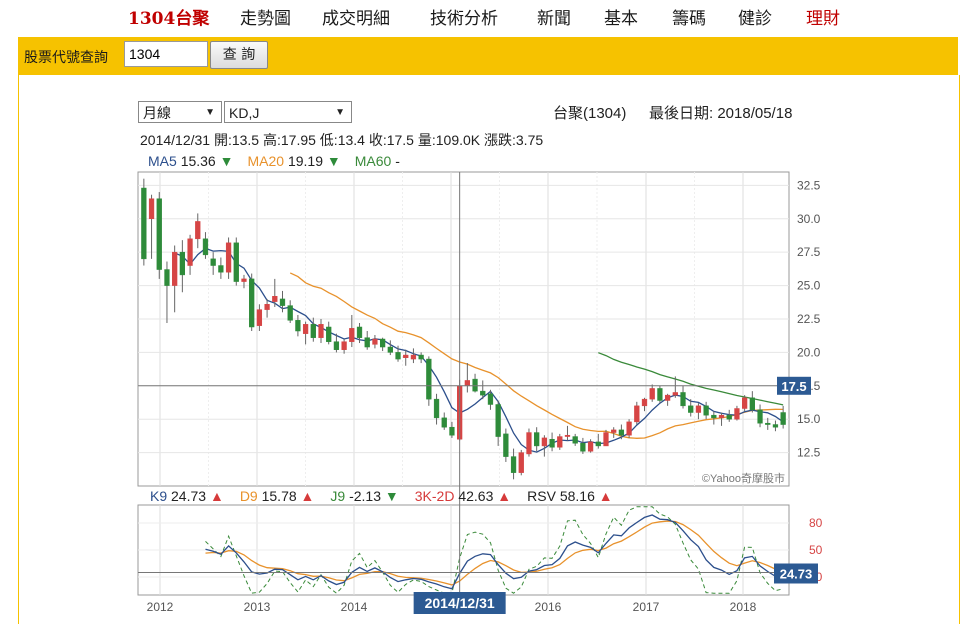 Image resolution: width=971 pixels, height=624 pixels. Describe the element at coordinates (250, 496) in the screenshot. I see `legend-label: D9` at that location.